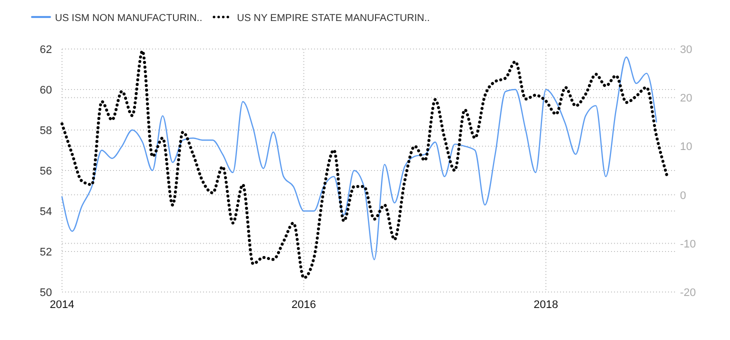  Describe the element at coordinates (46, 252) in the screenshot. I see `y-tick-label: 52` at that location.